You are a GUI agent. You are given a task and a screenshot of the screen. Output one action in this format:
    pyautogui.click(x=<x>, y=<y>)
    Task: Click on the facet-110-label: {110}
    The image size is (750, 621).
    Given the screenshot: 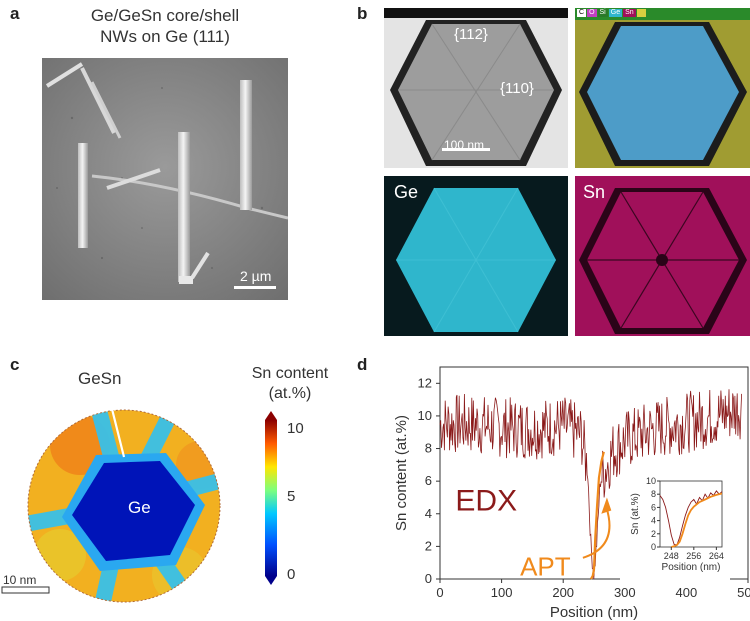 What is the action you would take?
    pyautogui.click(x=517, y=88)
    